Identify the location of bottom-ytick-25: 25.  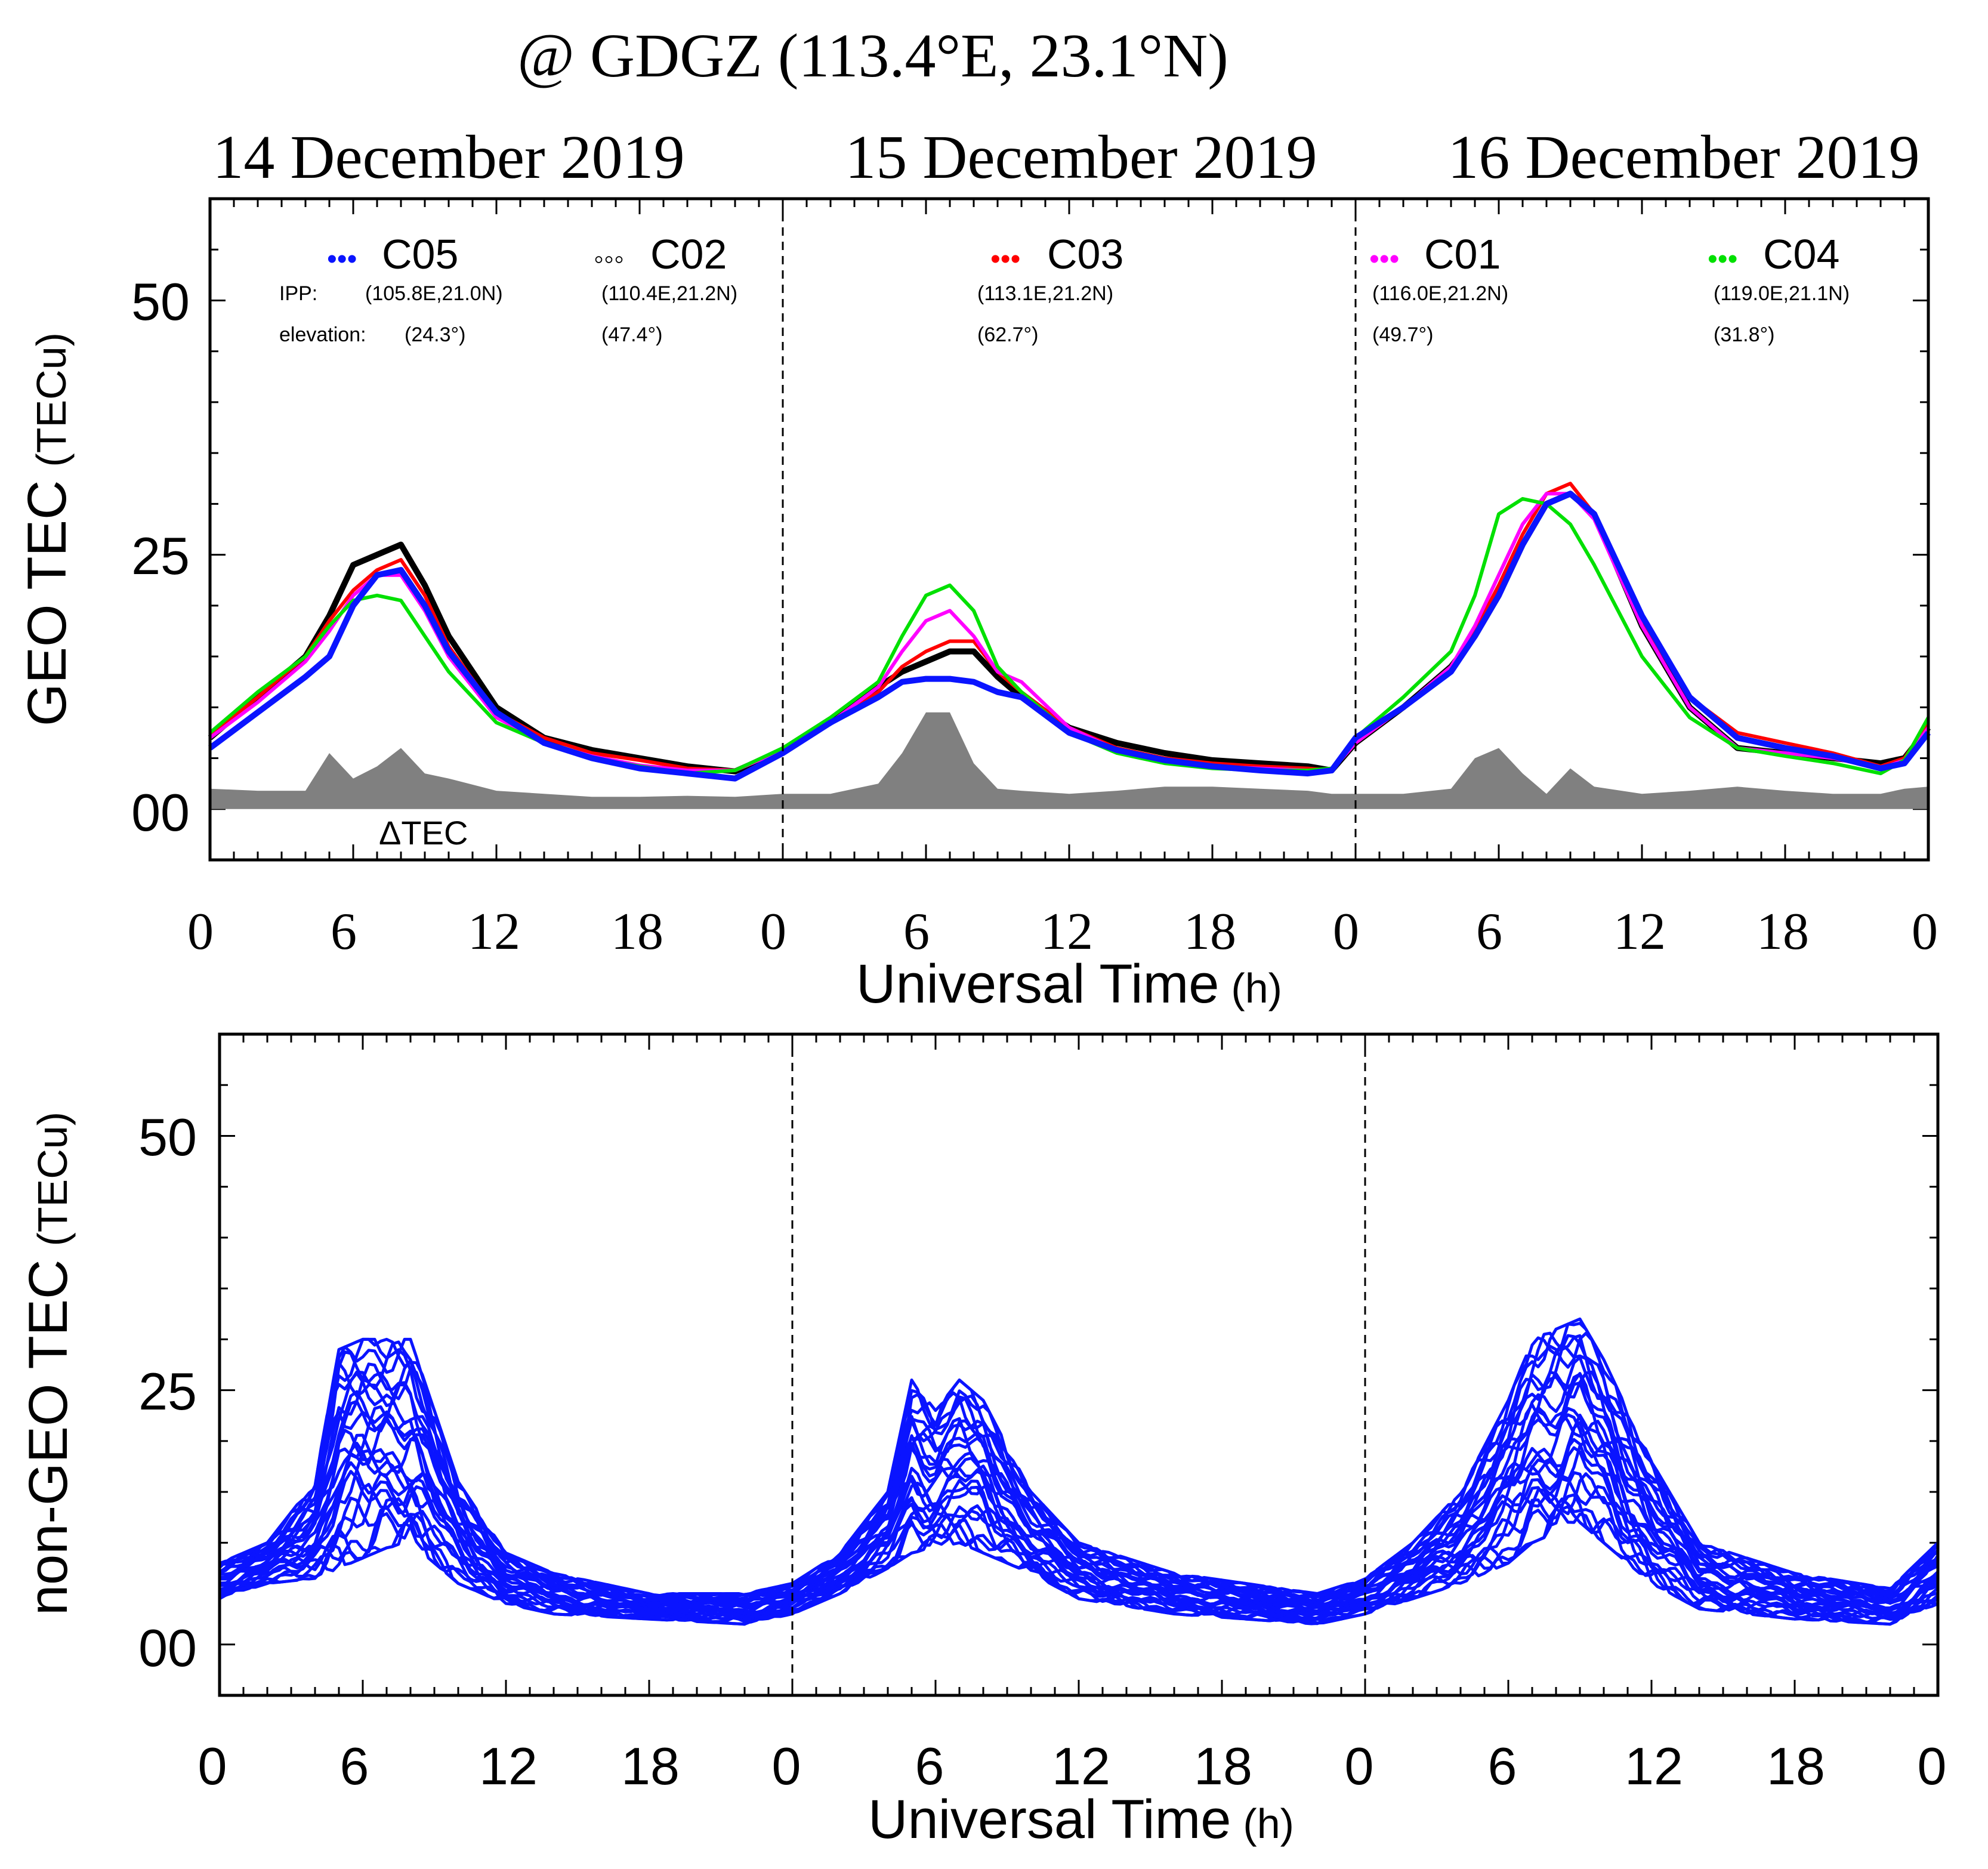
(167, 1392).